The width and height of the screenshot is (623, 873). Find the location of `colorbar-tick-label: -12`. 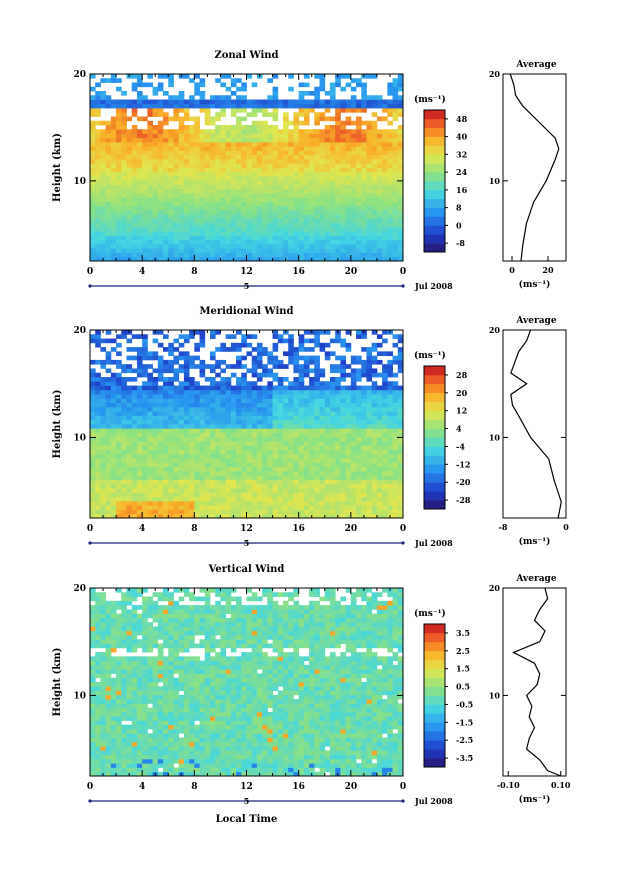

colorbar-tick-label: -12 is located at coordinates (463, 464).